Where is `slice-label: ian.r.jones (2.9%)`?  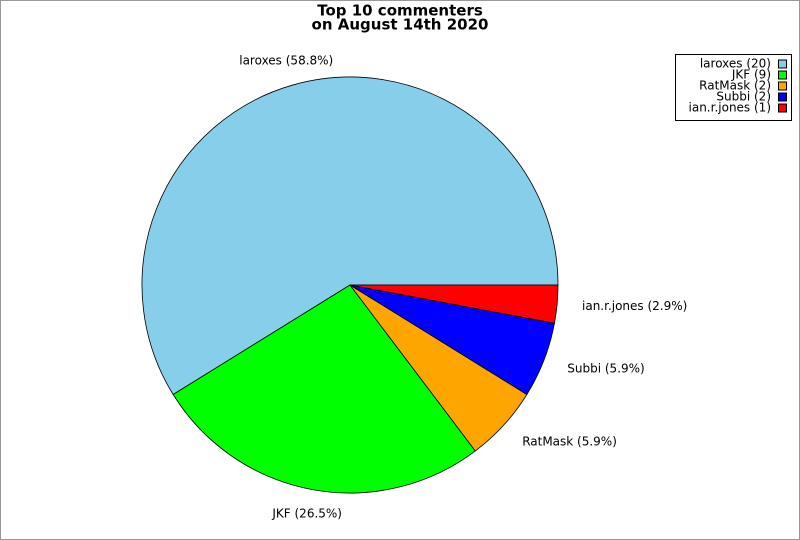 slice-label: ian.r.jones (2.9%) is located at coordinates (634, 306).